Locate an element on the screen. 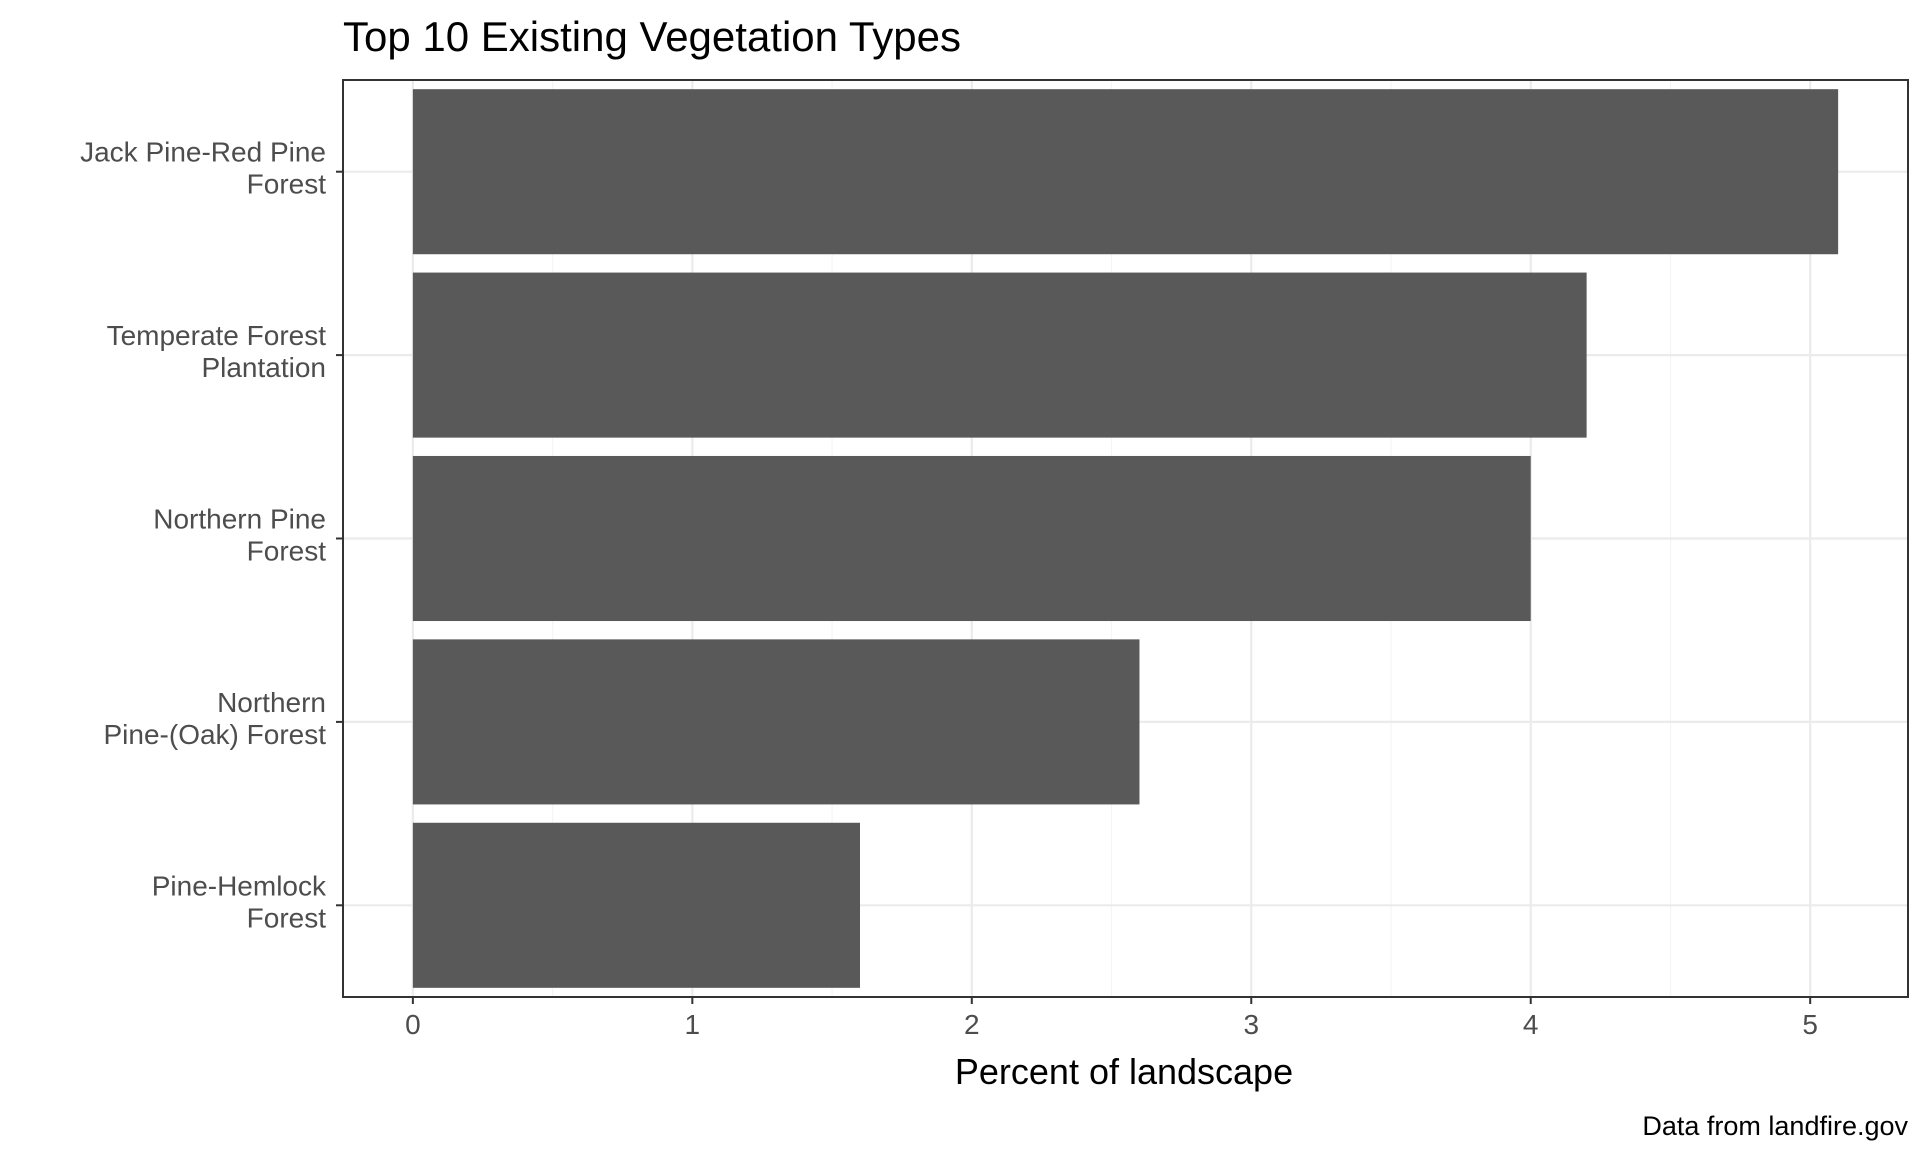 This screenshot has width=1920, height=1152. y-tick-label: Northern Pine Forest is located at coordinates (239, 535).